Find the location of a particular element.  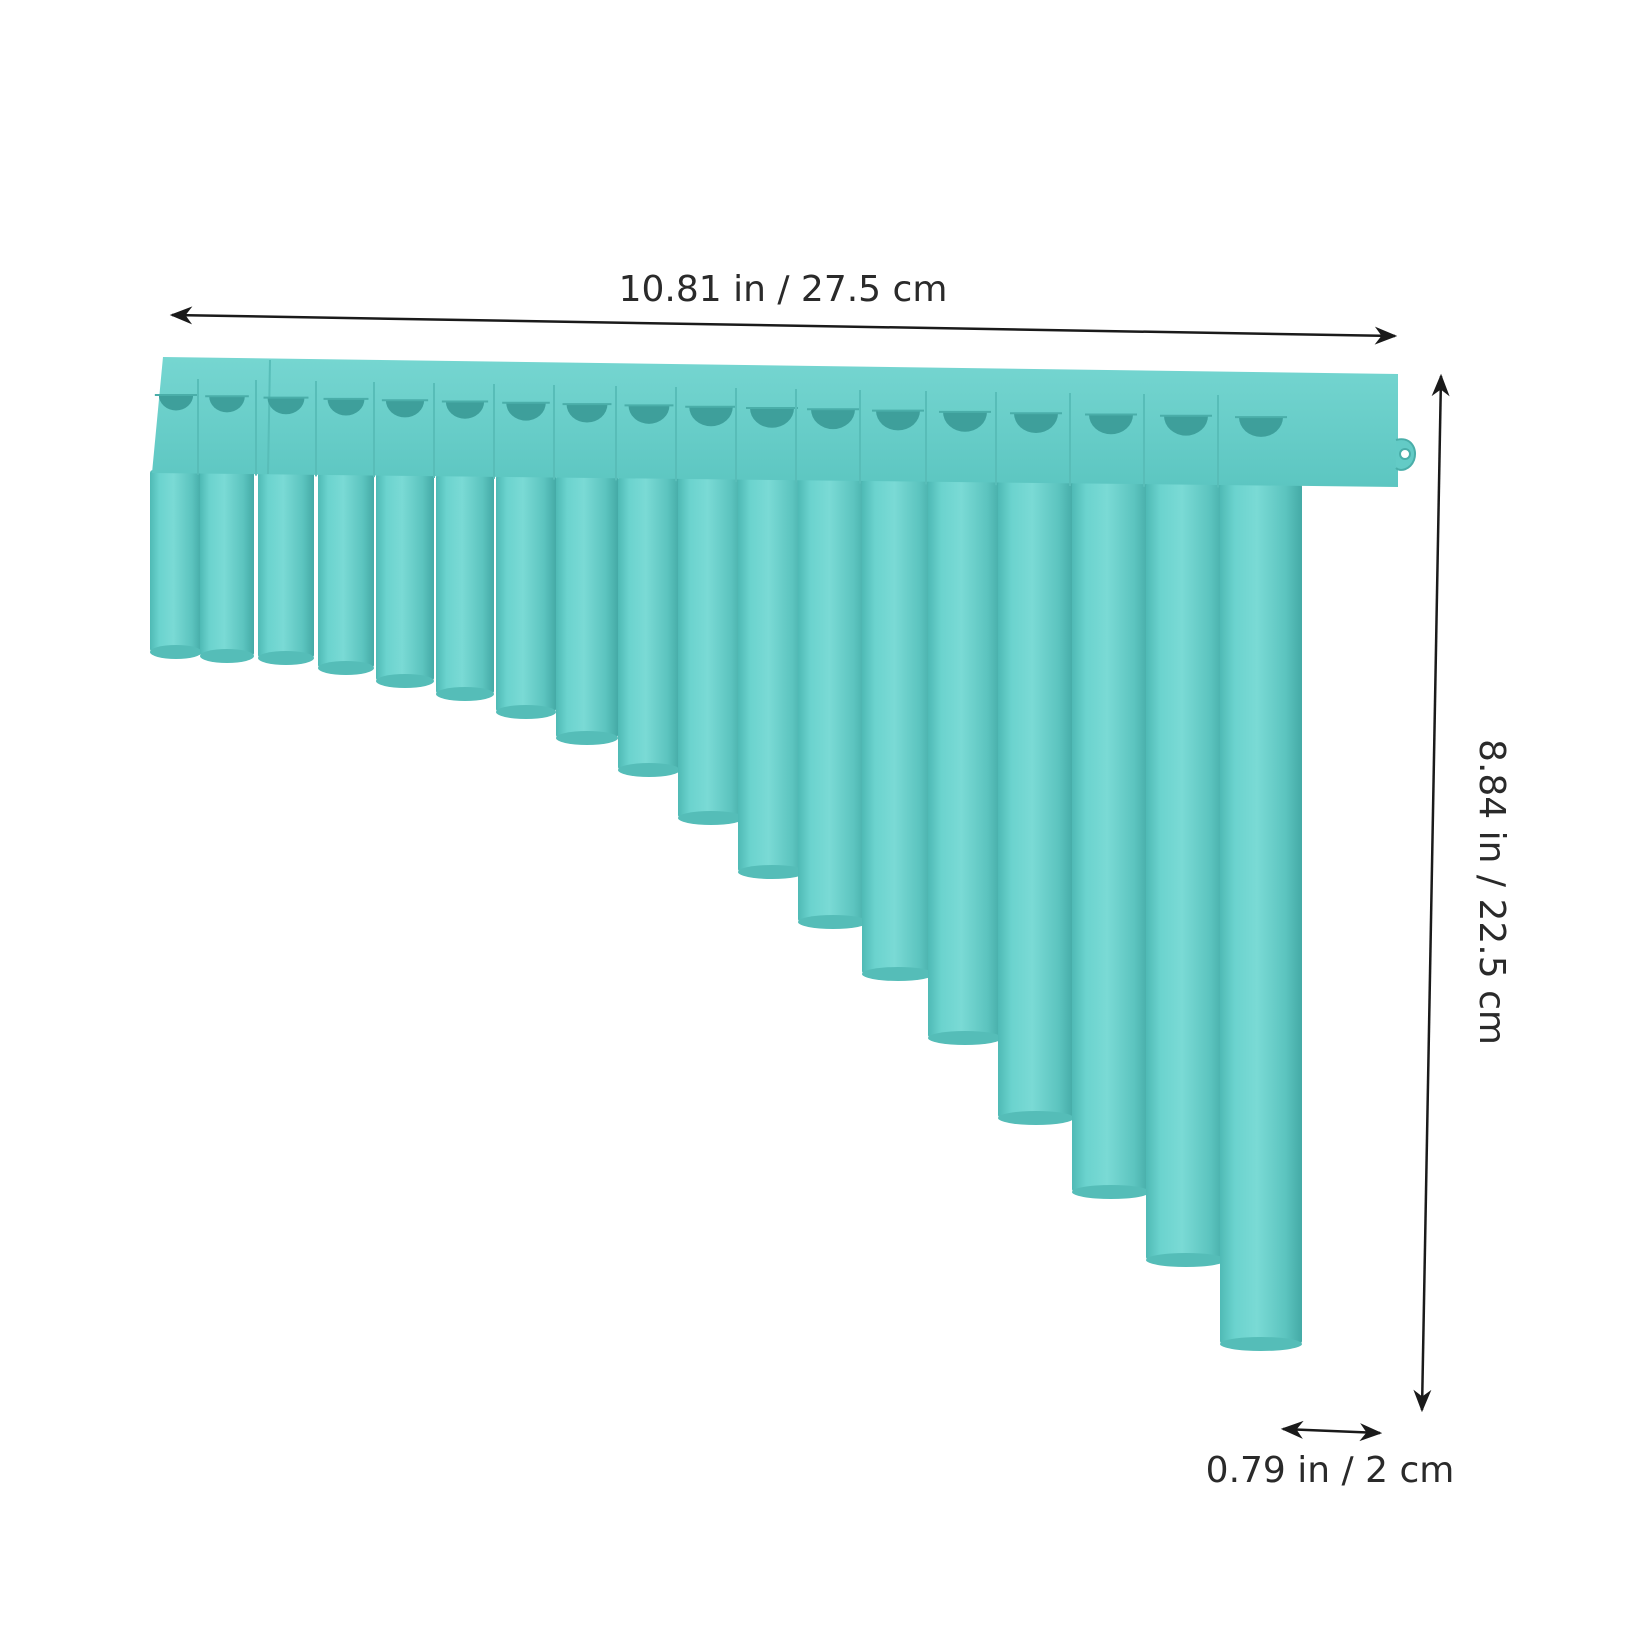

bar-seam is located at coordinates (269, 417).